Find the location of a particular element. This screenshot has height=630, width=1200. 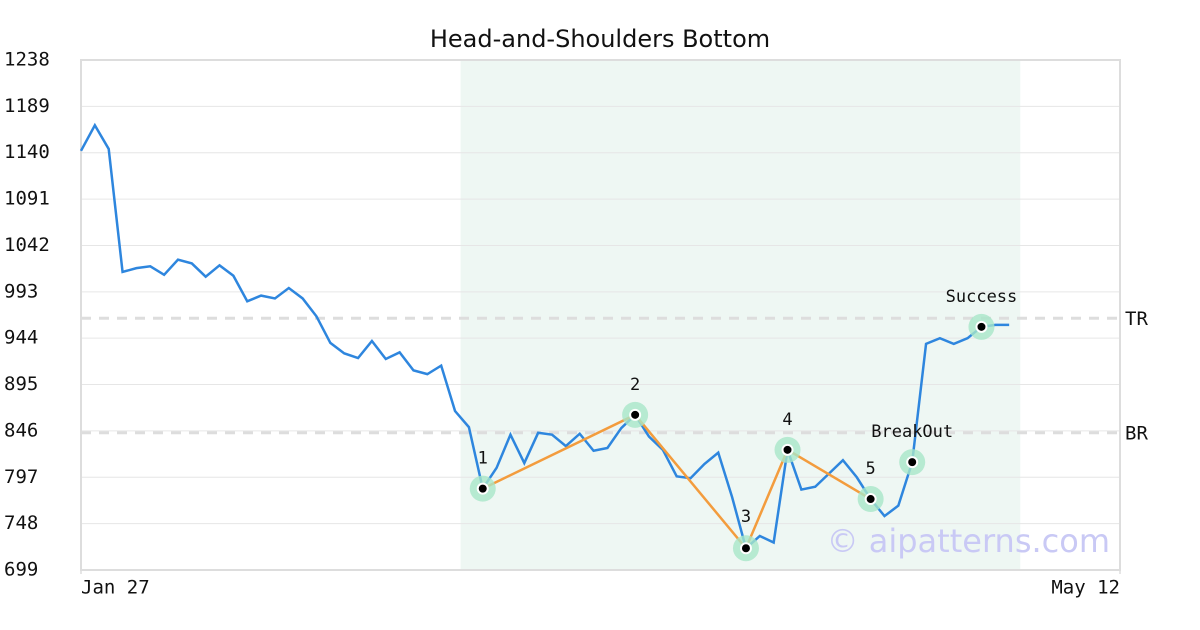

y-tick-label: 1189 is located at coordinates (27, 106).